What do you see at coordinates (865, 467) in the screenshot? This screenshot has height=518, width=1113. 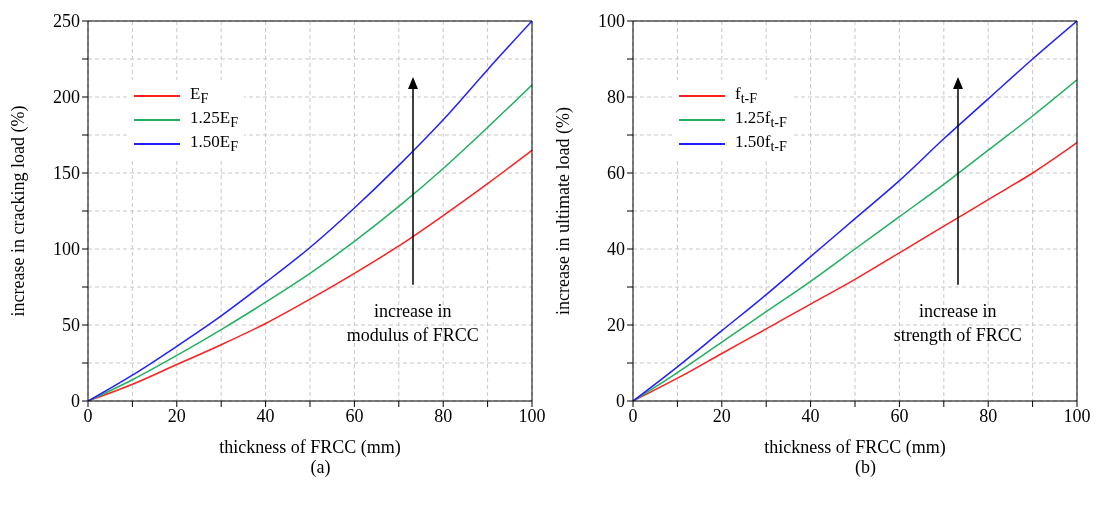 I see `text: (b)` at bounding box center [865, 467].